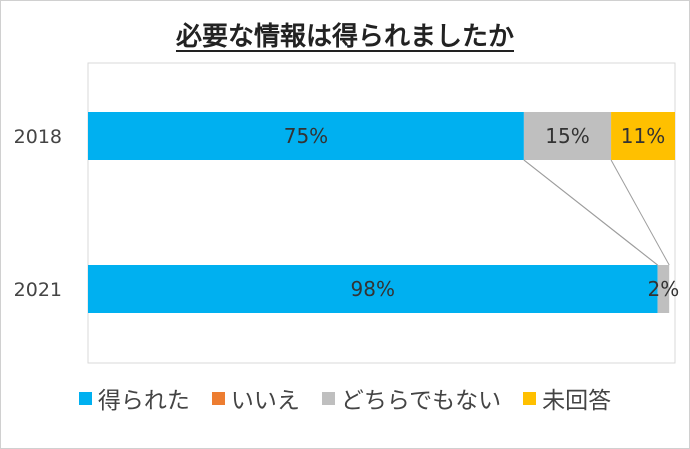  What do you see at coordinates (38, 137) in the screenshot?
I see `y-tick-label-0: 2018` at bounding box center [38, 137].